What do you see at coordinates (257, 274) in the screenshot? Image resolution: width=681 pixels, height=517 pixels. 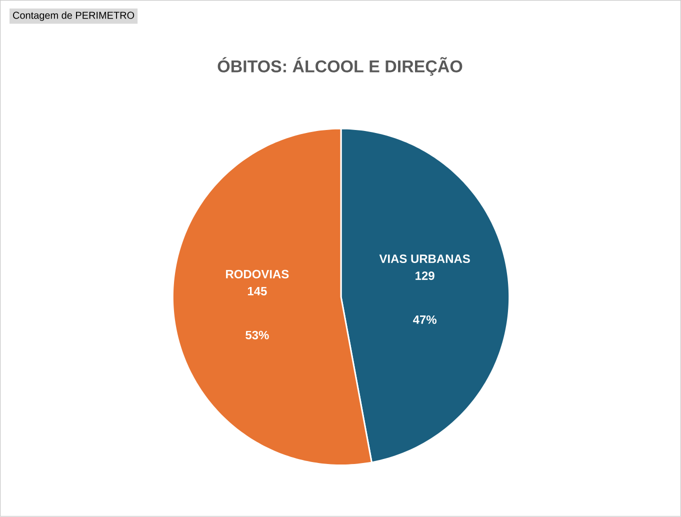 I see `slice-label: RODOVIAS` at bounding box center [257, 274].